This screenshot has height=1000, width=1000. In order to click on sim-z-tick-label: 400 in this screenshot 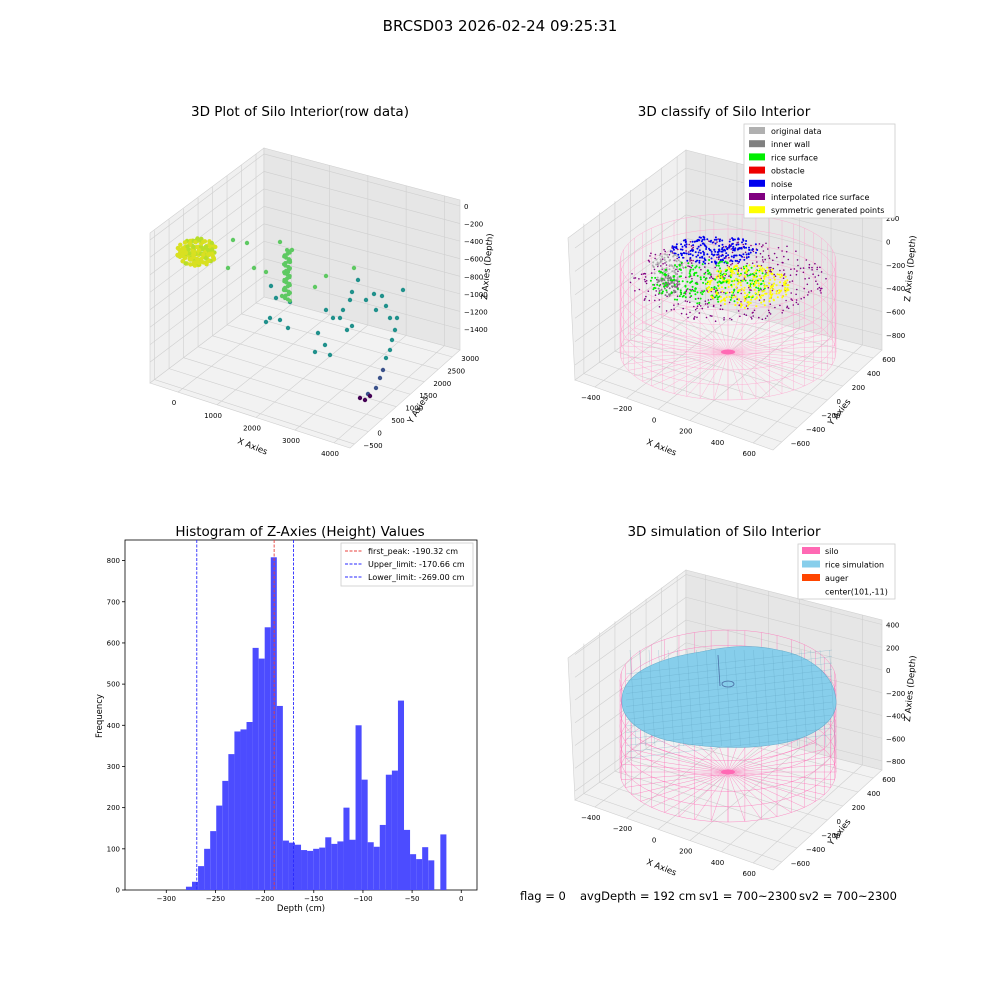, I will do `click(892, 626)`.